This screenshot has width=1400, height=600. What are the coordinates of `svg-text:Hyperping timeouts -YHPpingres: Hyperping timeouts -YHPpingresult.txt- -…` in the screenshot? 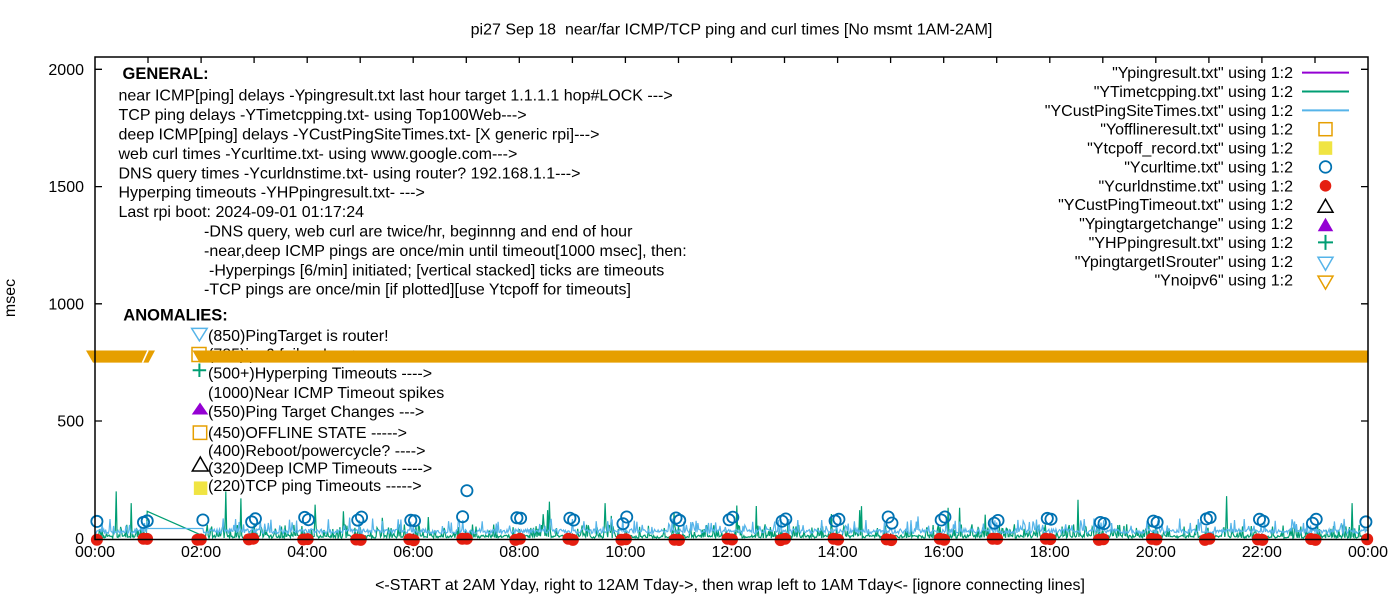 It's located at (272, 193).